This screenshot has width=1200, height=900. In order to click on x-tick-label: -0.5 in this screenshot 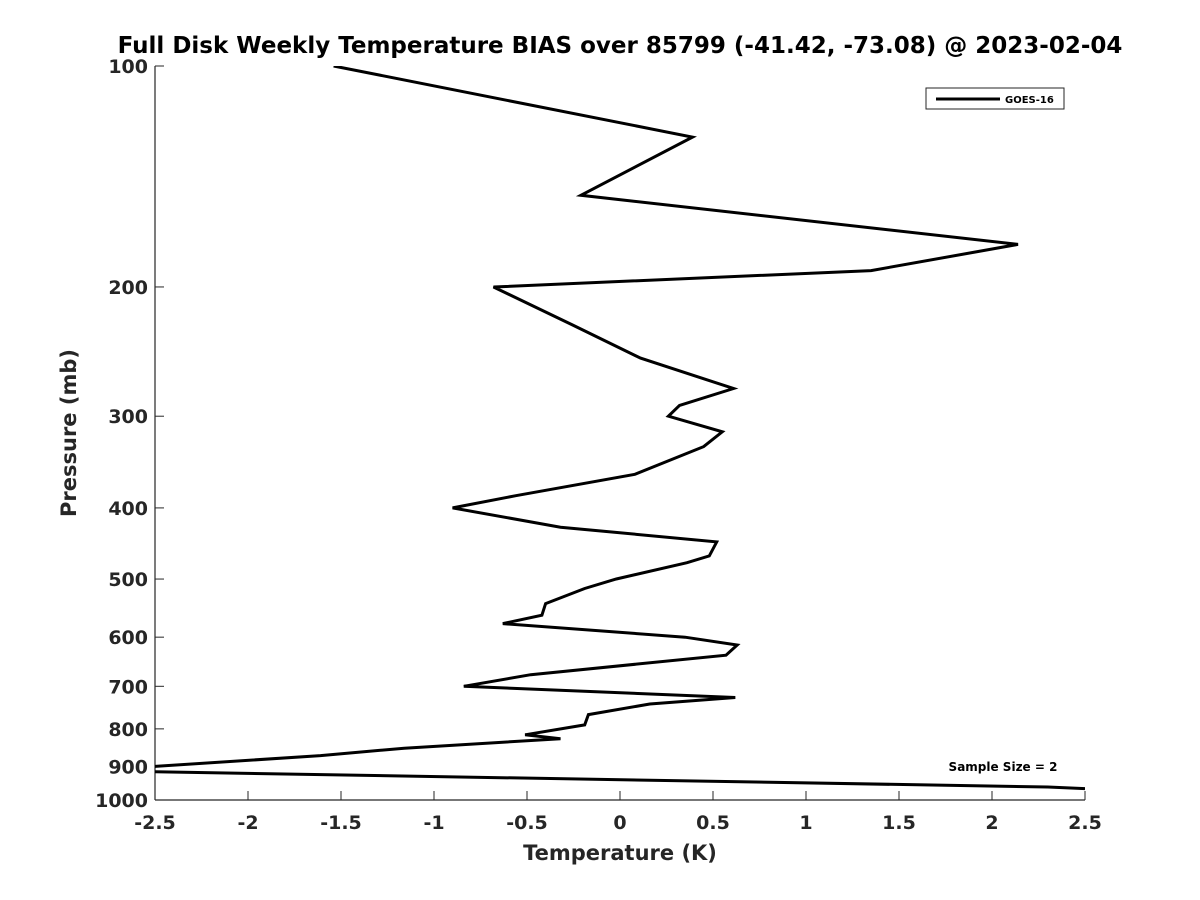, I will do `click(527, 823)`.